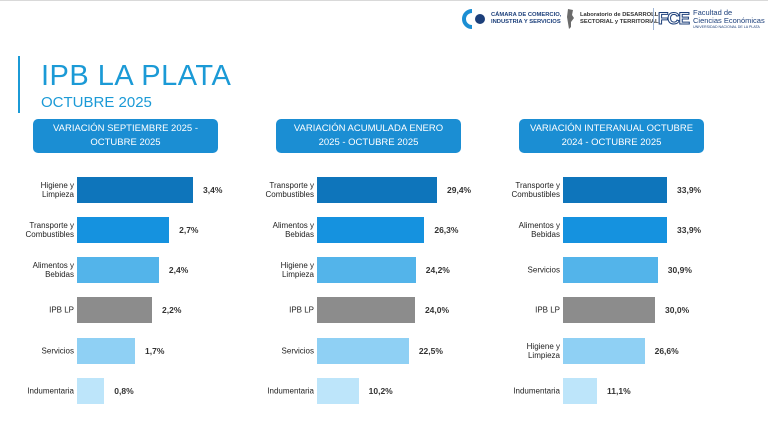 The image size is (768, 425). I want to click on panel-title-monthly: VARIACIÓN SEPTIEMBRE 2025 - OCTUBRE 2025, so click(125, 136).